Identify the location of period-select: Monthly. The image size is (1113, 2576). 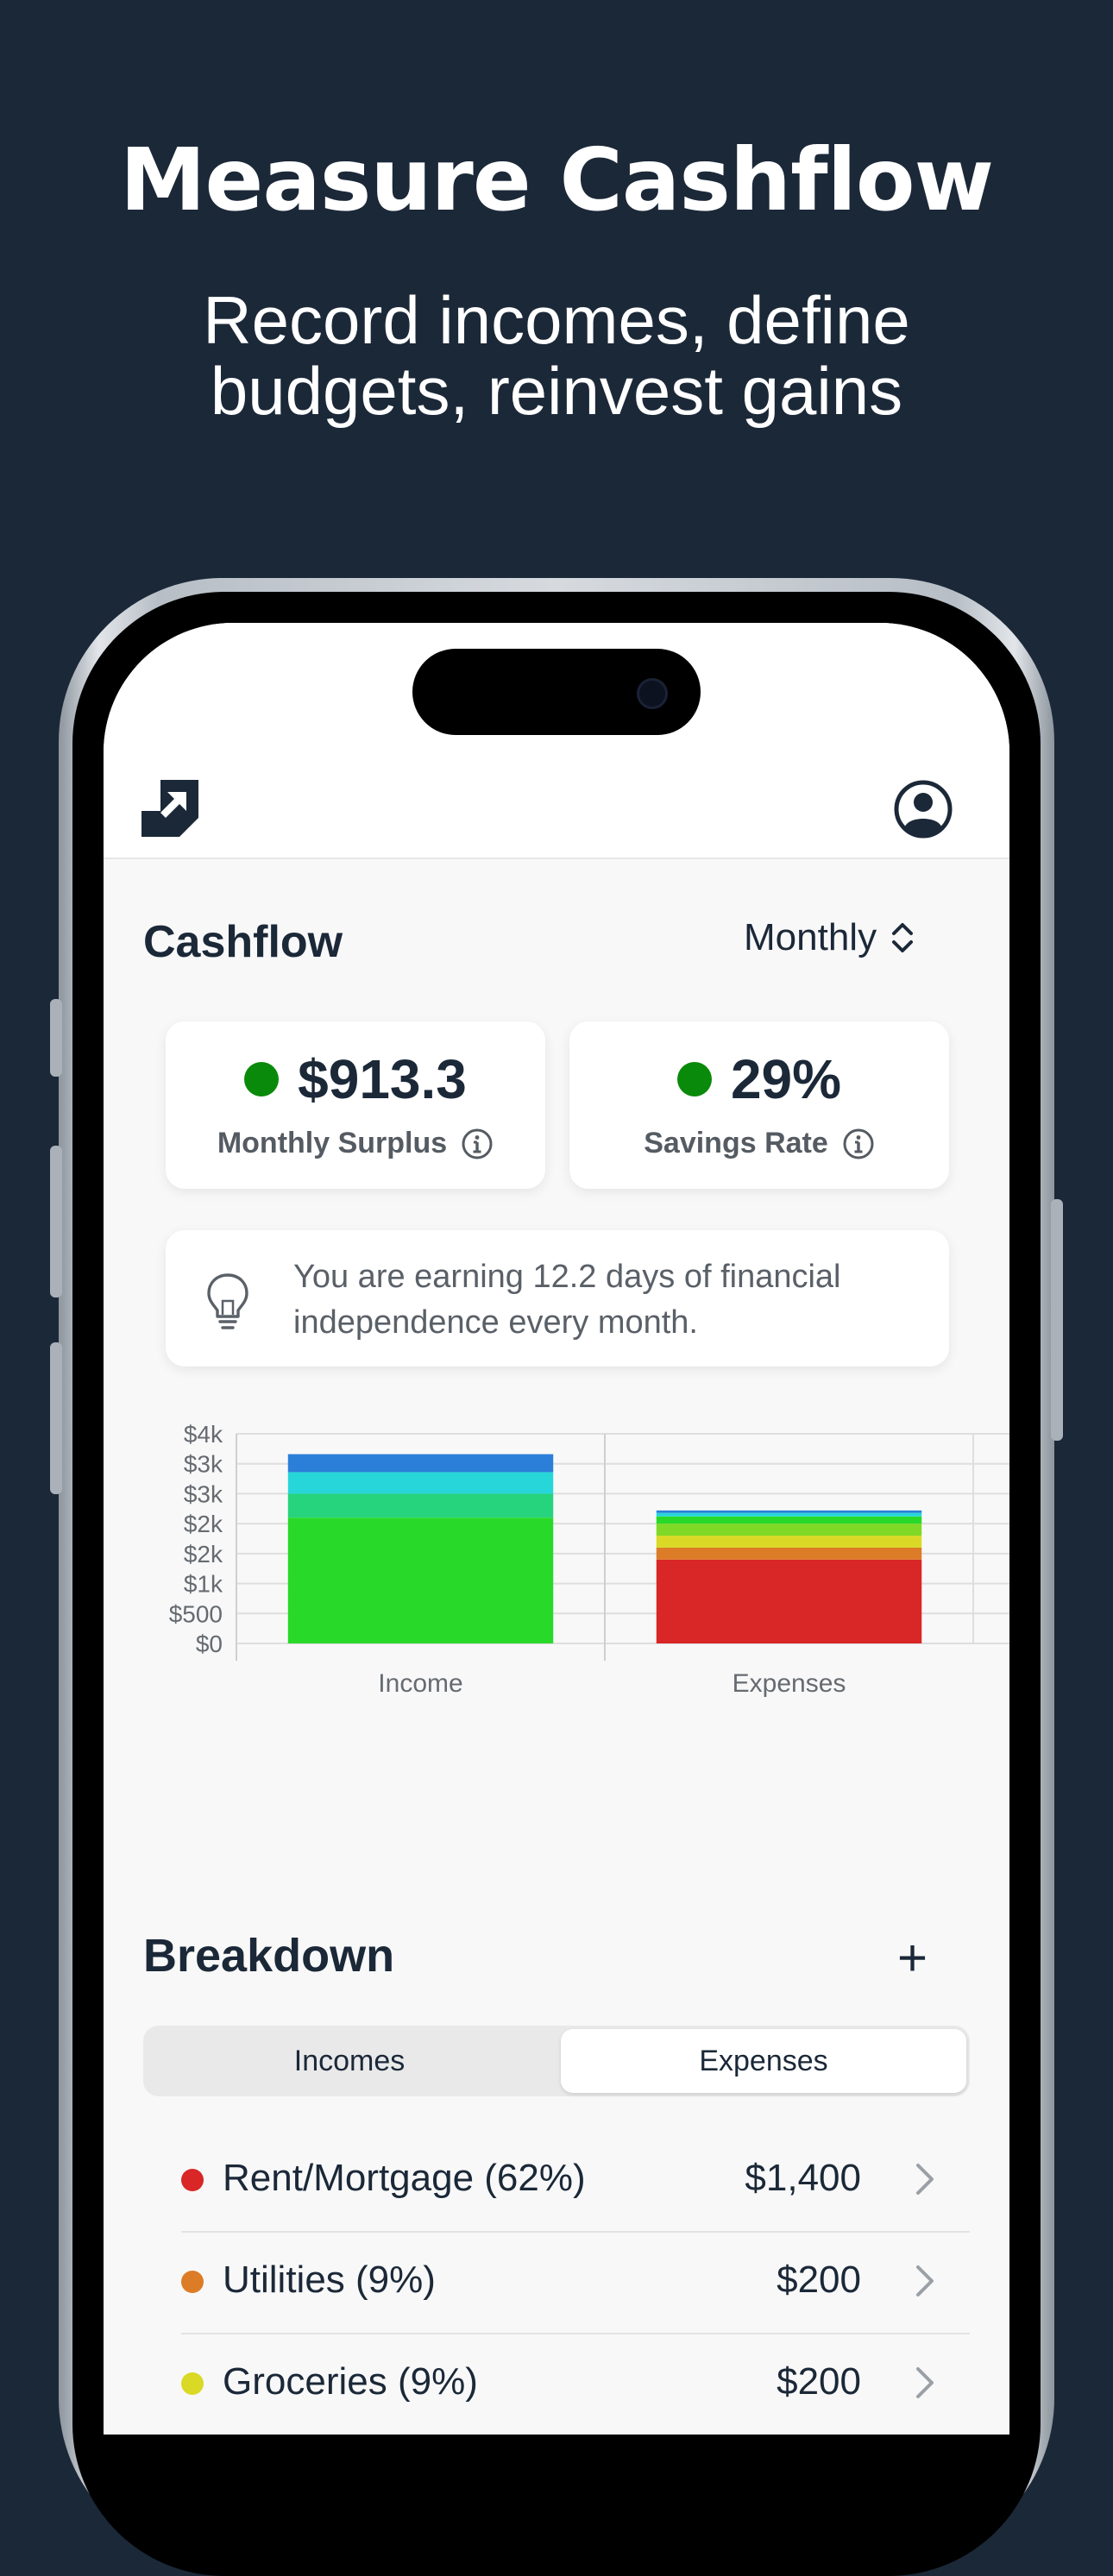
(830, 937).